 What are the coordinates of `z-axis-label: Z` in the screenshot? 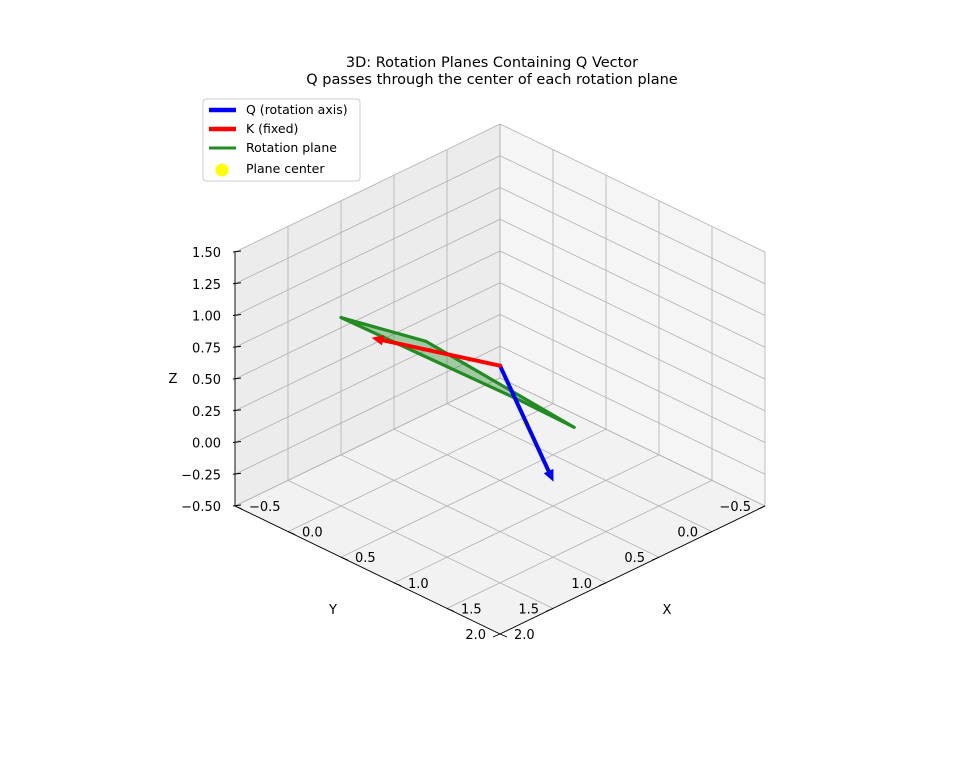 It's located at (173, 379).